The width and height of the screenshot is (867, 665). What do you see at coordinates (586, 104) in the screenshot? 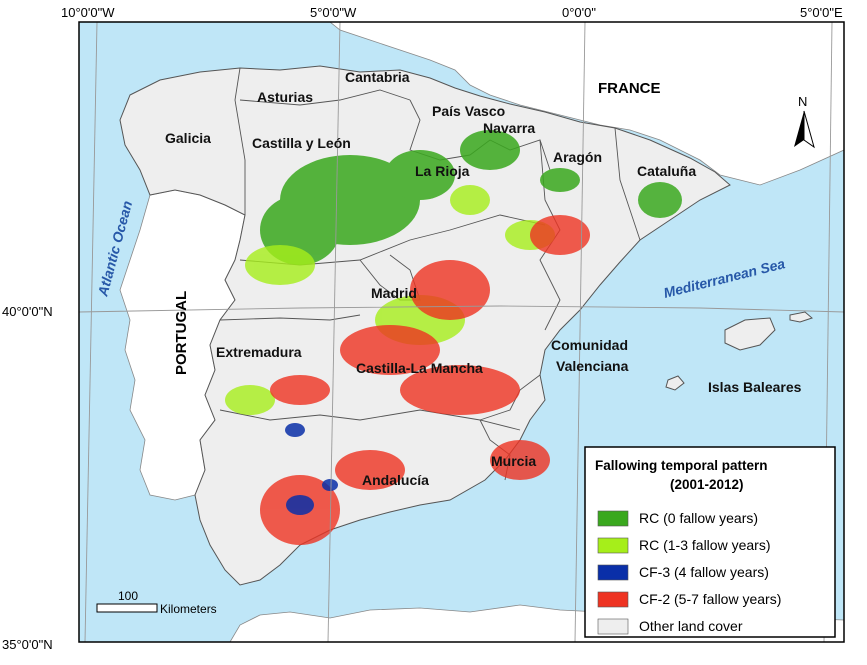
I see `france-land` at bounding box center [586, 104].